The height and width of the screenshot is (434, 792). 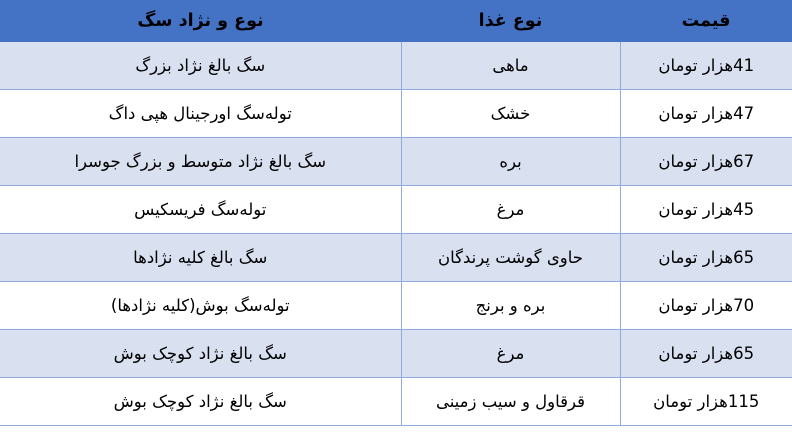 I want to click on column-header-breed: نوع و نژاد سگ, so click(x=200, y=21).